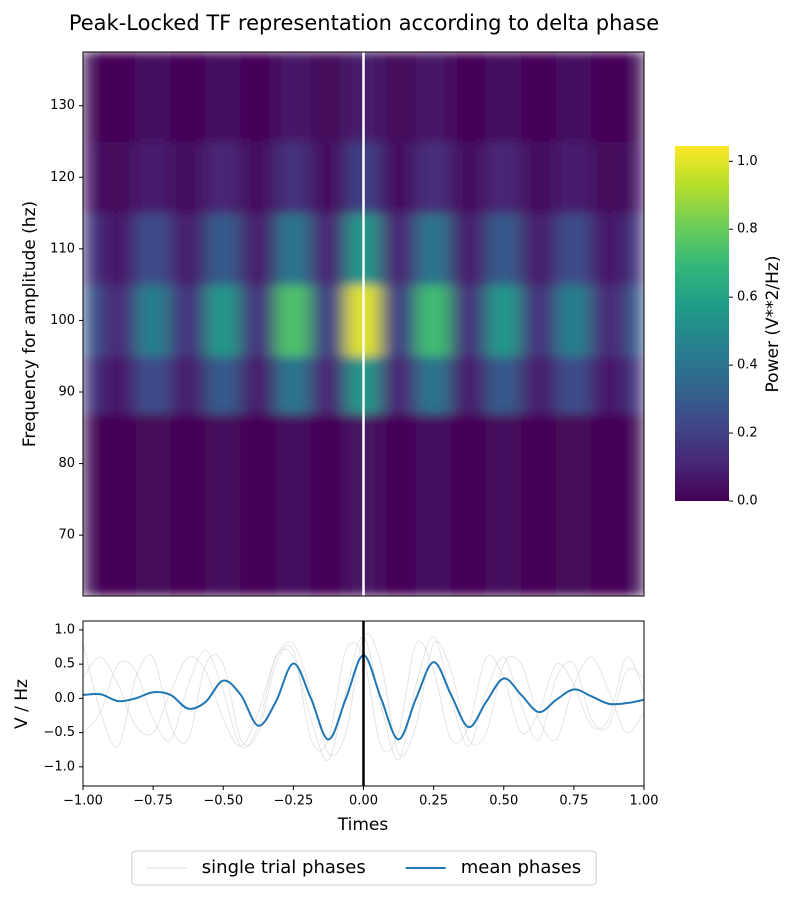  I want to click on y-tick-label: 120, so click(62, 177).